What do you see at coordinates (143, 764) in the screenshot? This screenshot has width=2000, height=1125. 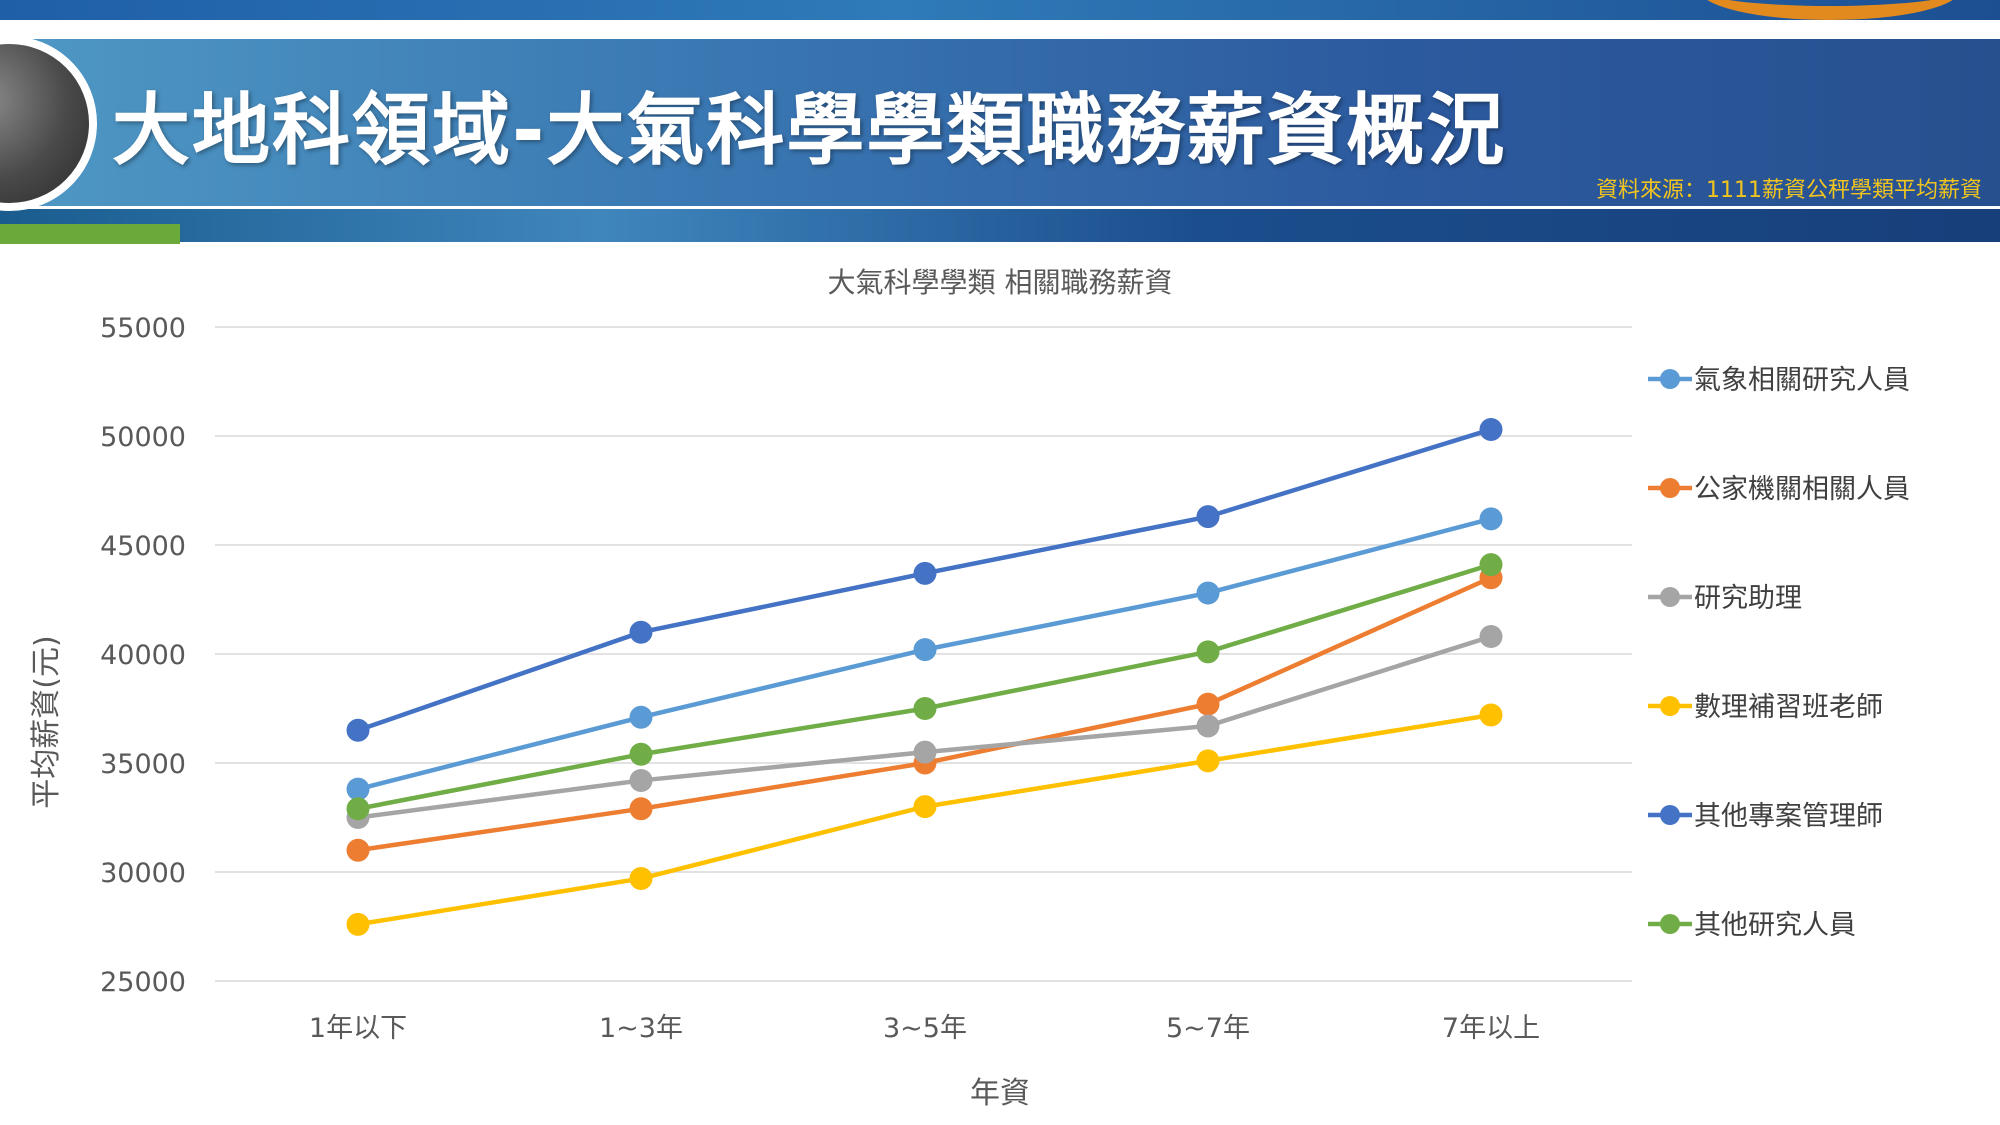 I see `y-tick-label: 35000` at bounding box center [143, 764].